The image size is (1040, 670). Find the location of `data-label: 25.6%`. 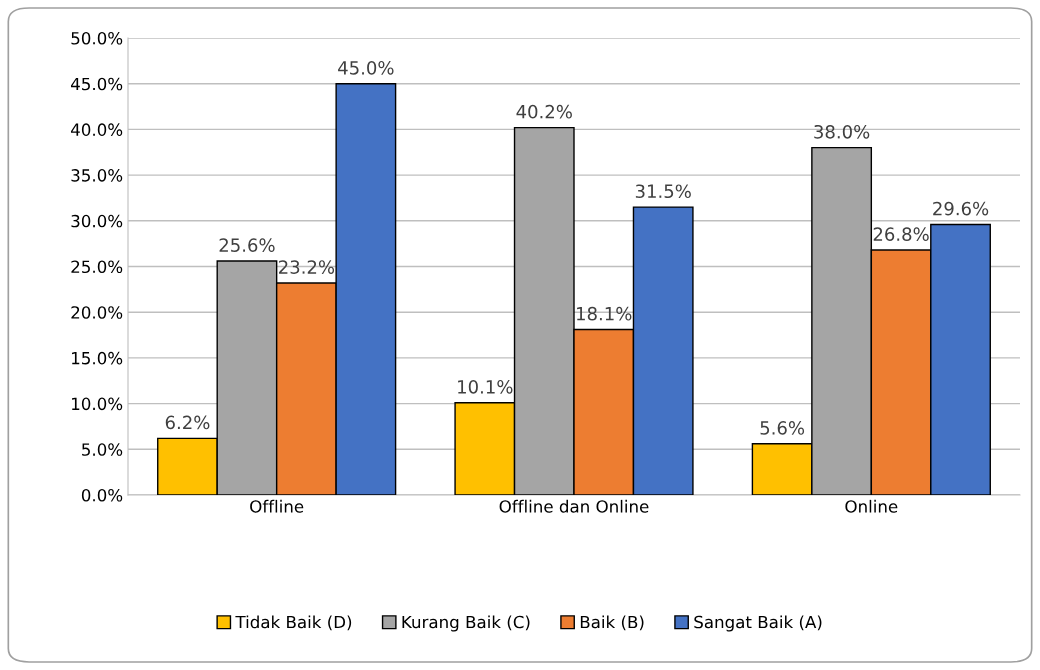

data-label: 25.6% is located at coordinates (247, 245).